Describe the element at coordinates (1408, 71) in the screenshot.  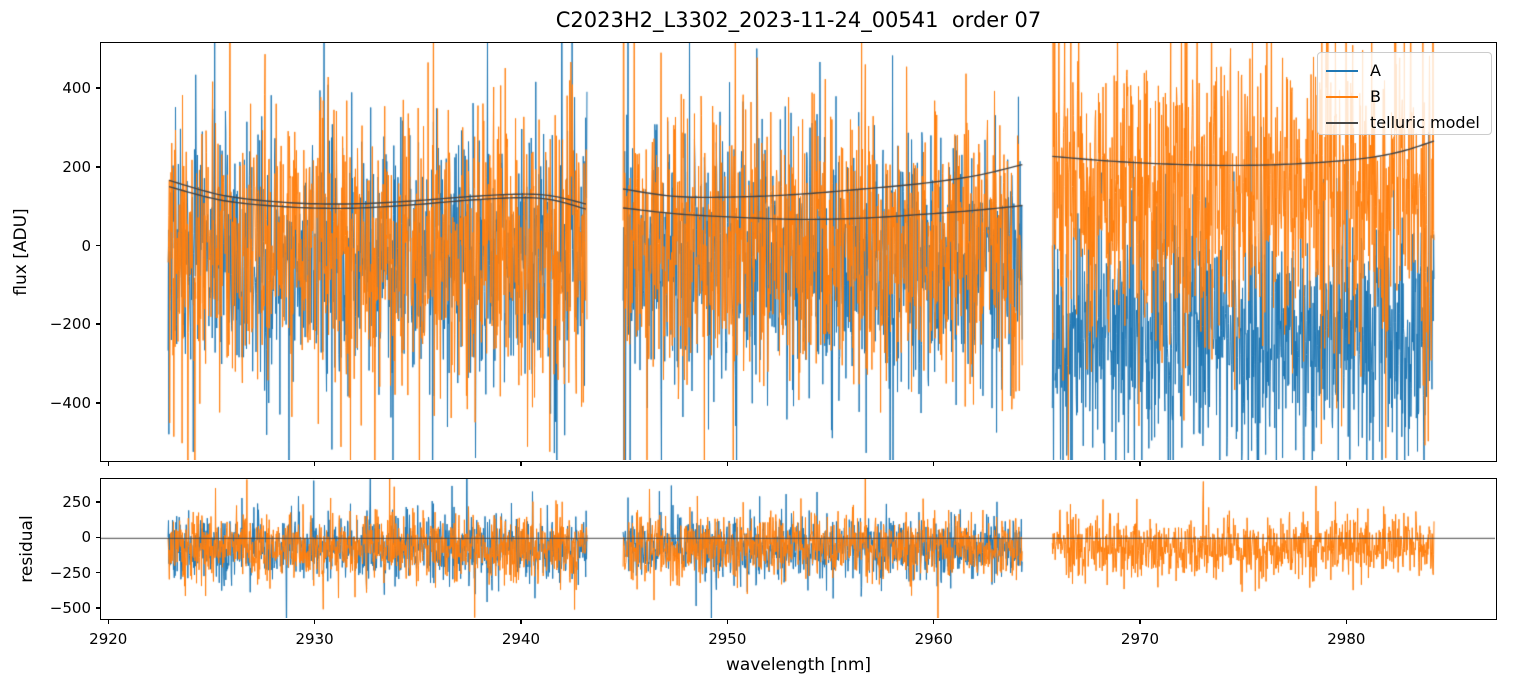
I see `legend-entry-a: A` at that location.